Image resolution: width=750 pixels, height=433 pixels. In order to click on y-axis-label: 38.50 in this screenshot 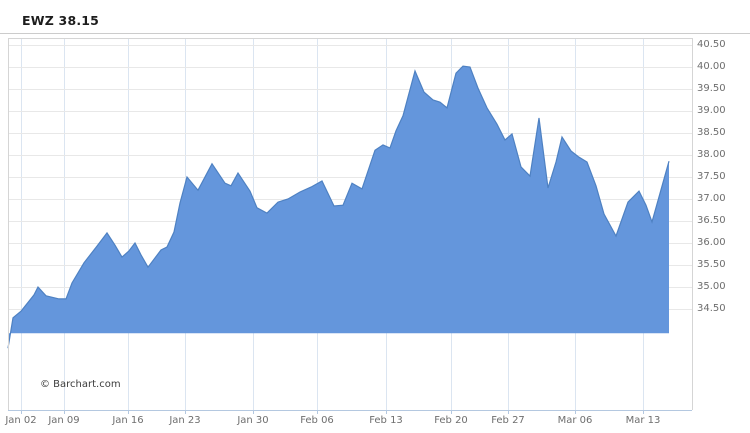, I will do `click(711, 132)`.